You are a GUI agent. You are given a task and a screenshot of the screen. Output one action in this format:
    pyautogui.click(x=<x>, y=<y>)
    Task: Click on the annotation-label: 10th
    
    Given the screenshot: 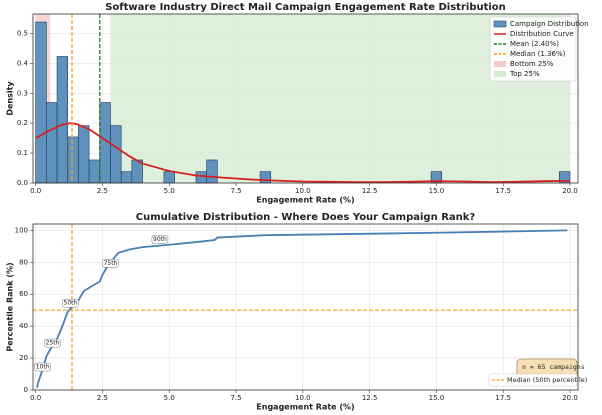 What is the action you would take?
    pyautogui.click(x=43, y=367)
    